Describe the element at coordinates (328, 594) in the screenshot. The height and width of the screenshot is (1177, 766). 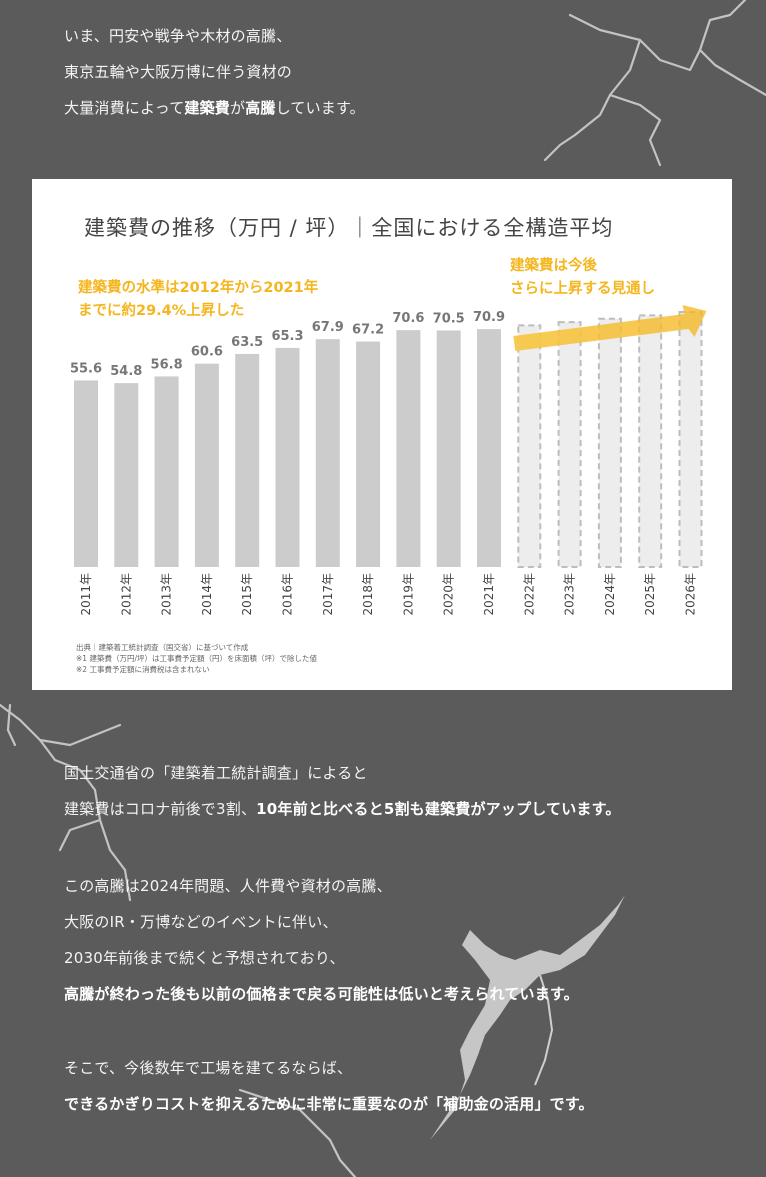
I see `x-tick-label: 2017年` at that location.